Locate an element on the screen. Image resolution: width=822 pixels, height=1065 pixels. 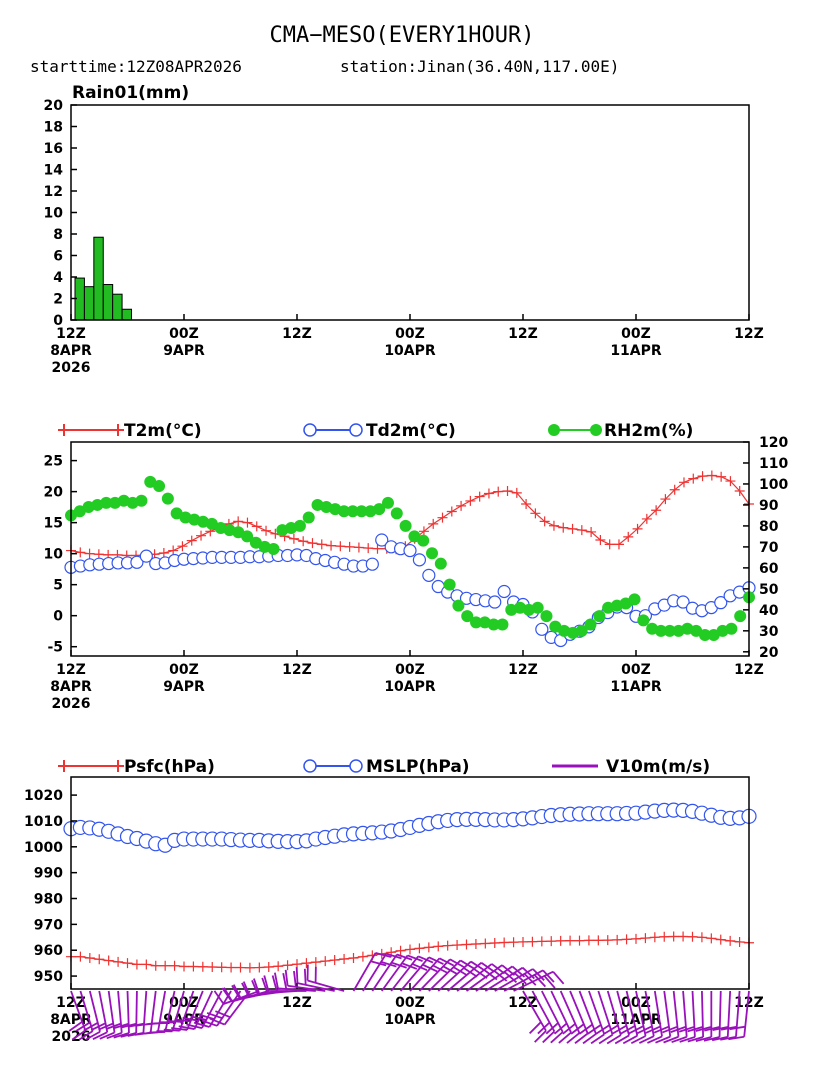
t2m-legend-marker is located at coordinates (91, 430).